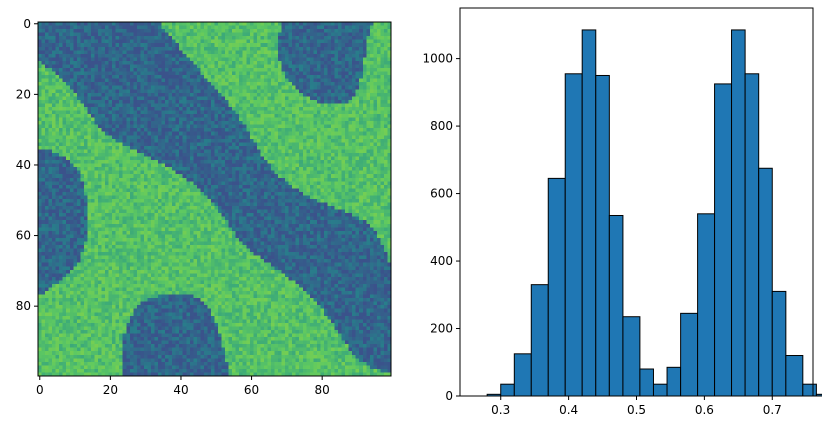 The height and width of the screenshot is (428, 822). What do you see at coordinates (322, 390) in the screenshot?
I see `heatmap-x-tick-label: 80` at bounding box center [322, 390].